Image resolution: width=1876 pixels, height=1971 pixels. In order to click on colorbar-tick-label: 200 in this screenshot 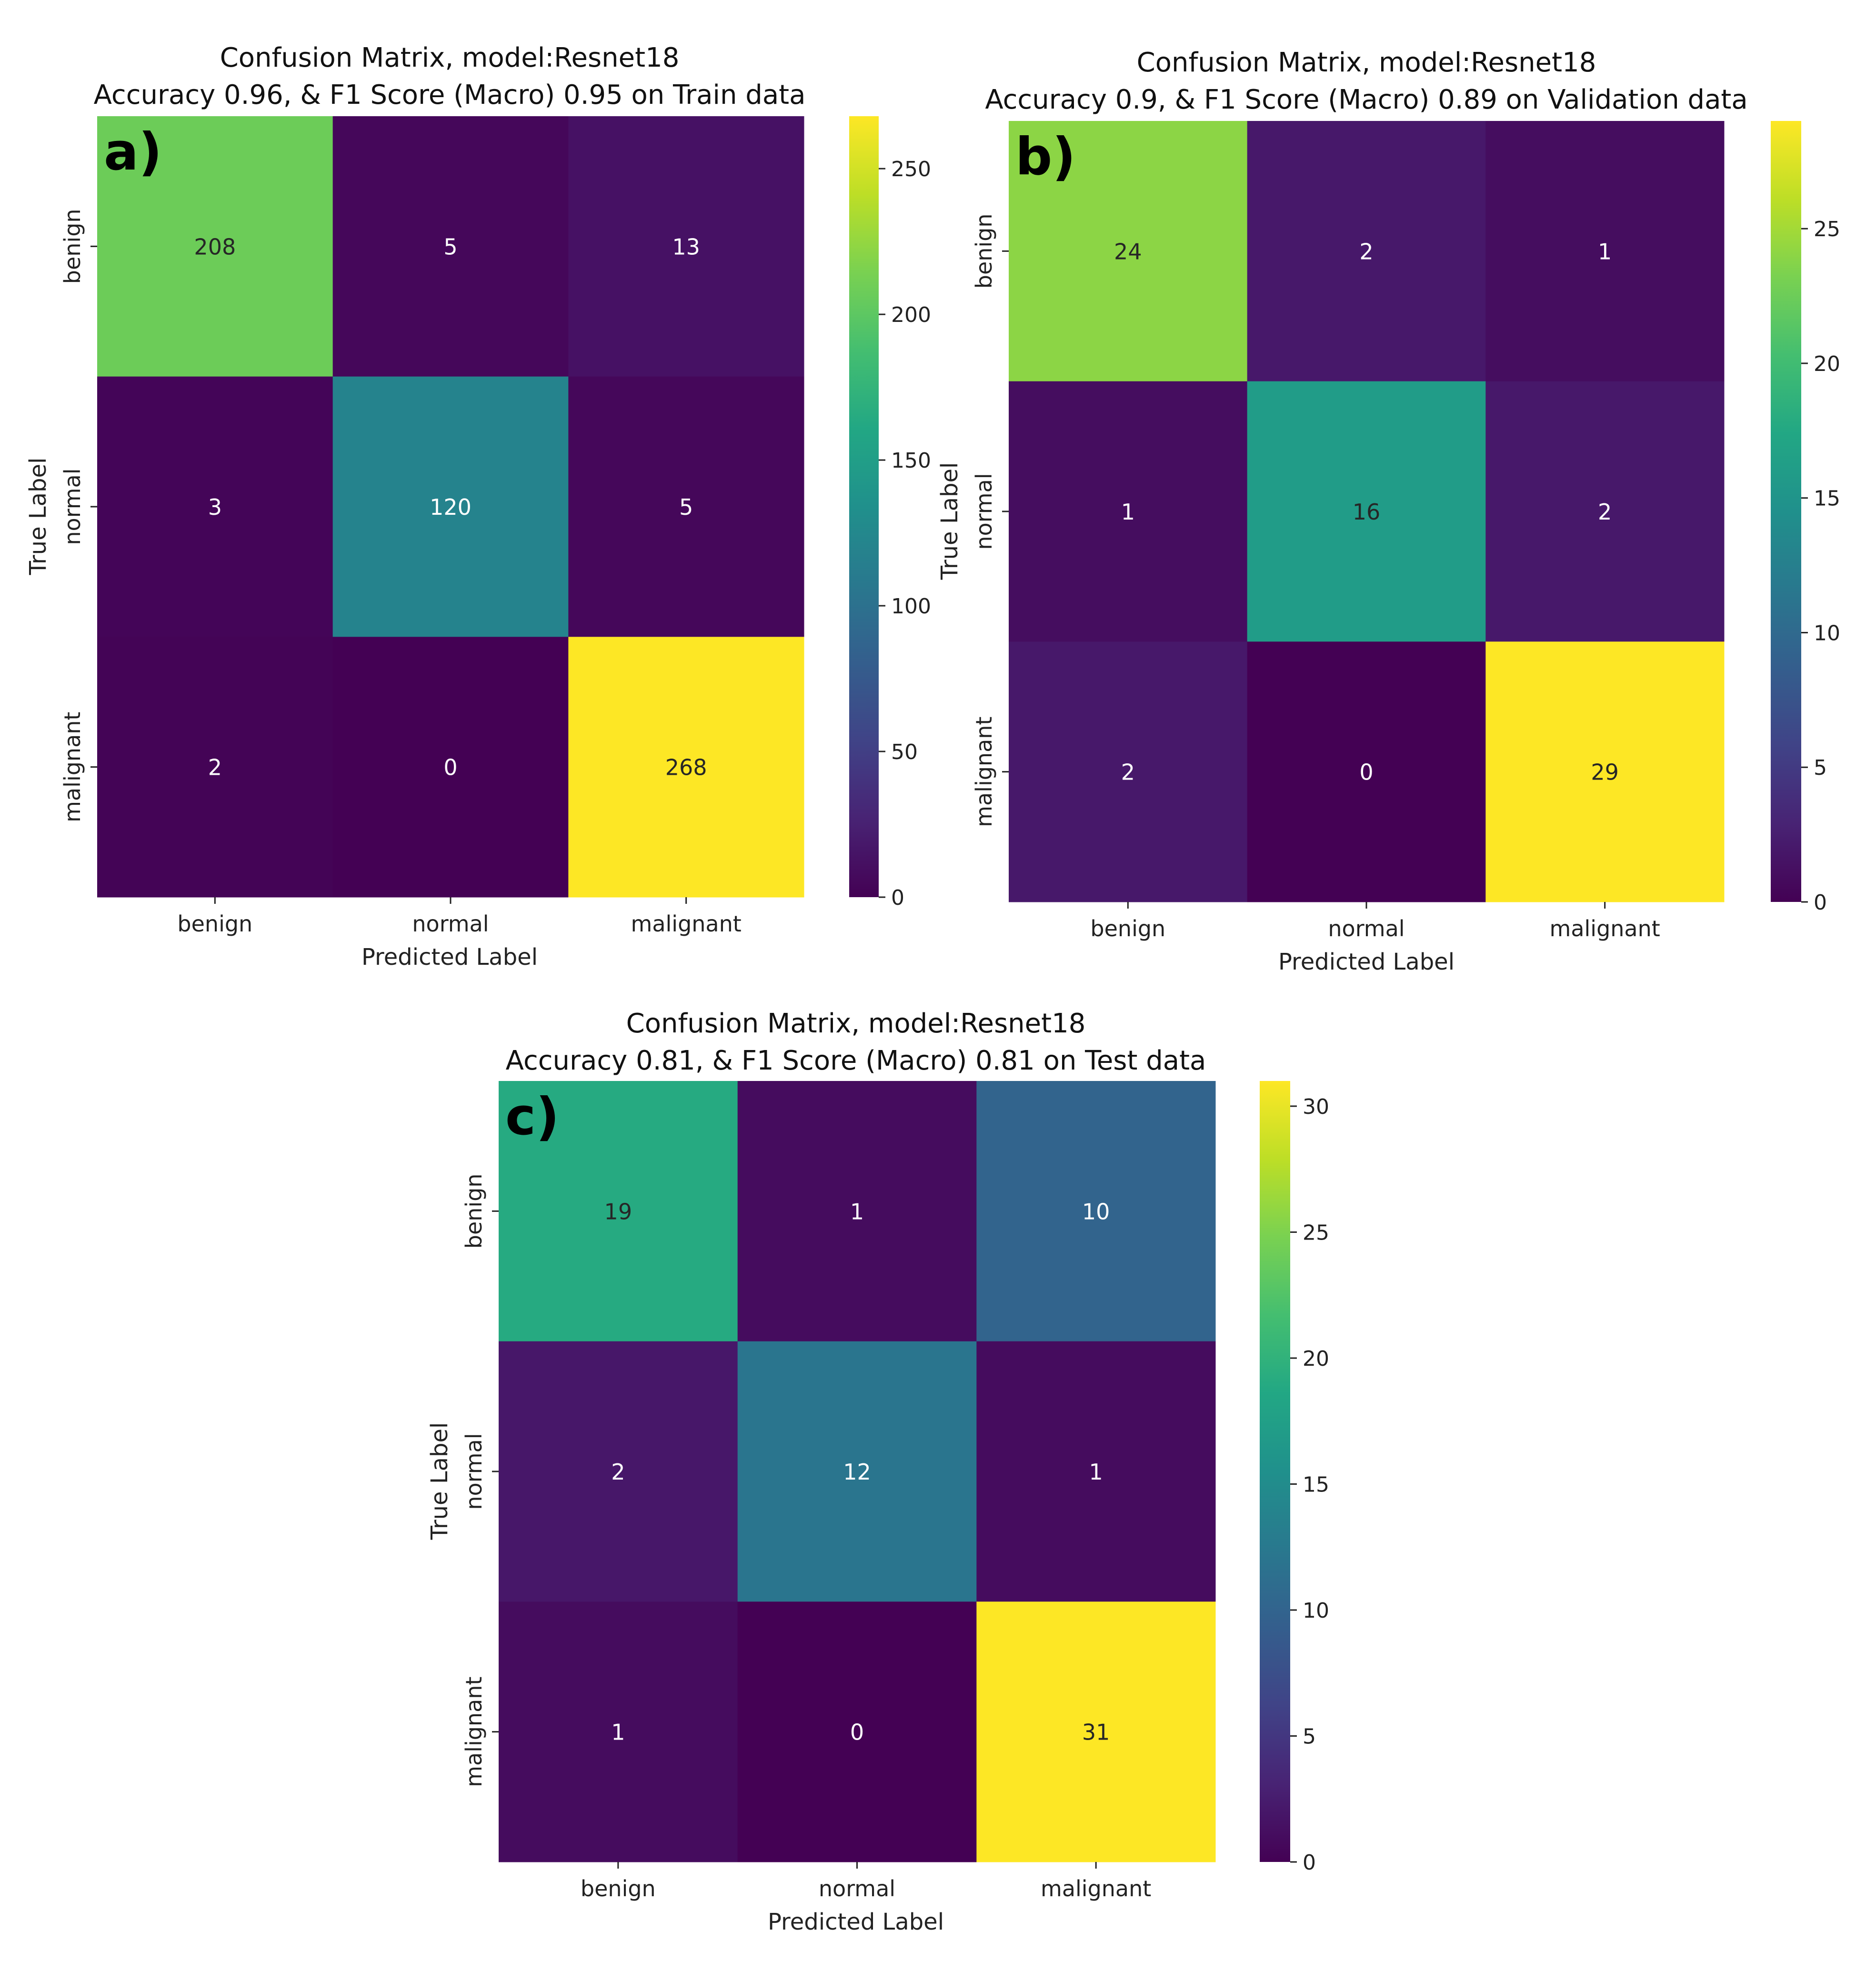, I will do `click(911, 315)`.